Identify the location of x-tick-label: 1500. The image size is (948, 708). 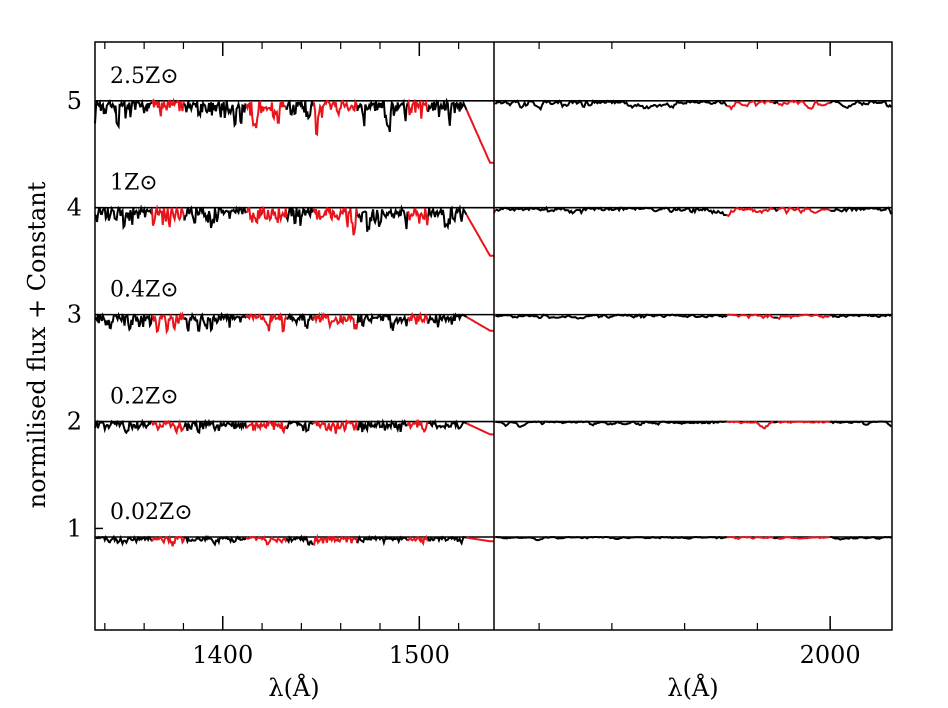
(419, 655).